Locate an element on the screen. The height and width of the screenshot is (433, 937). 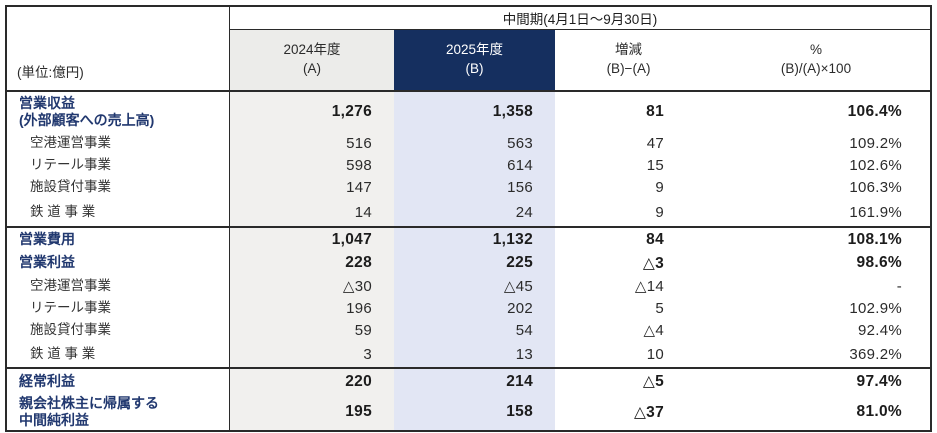
table-row: リテール事業 598 614 15 102.6% is located at coordinates (468, 165).